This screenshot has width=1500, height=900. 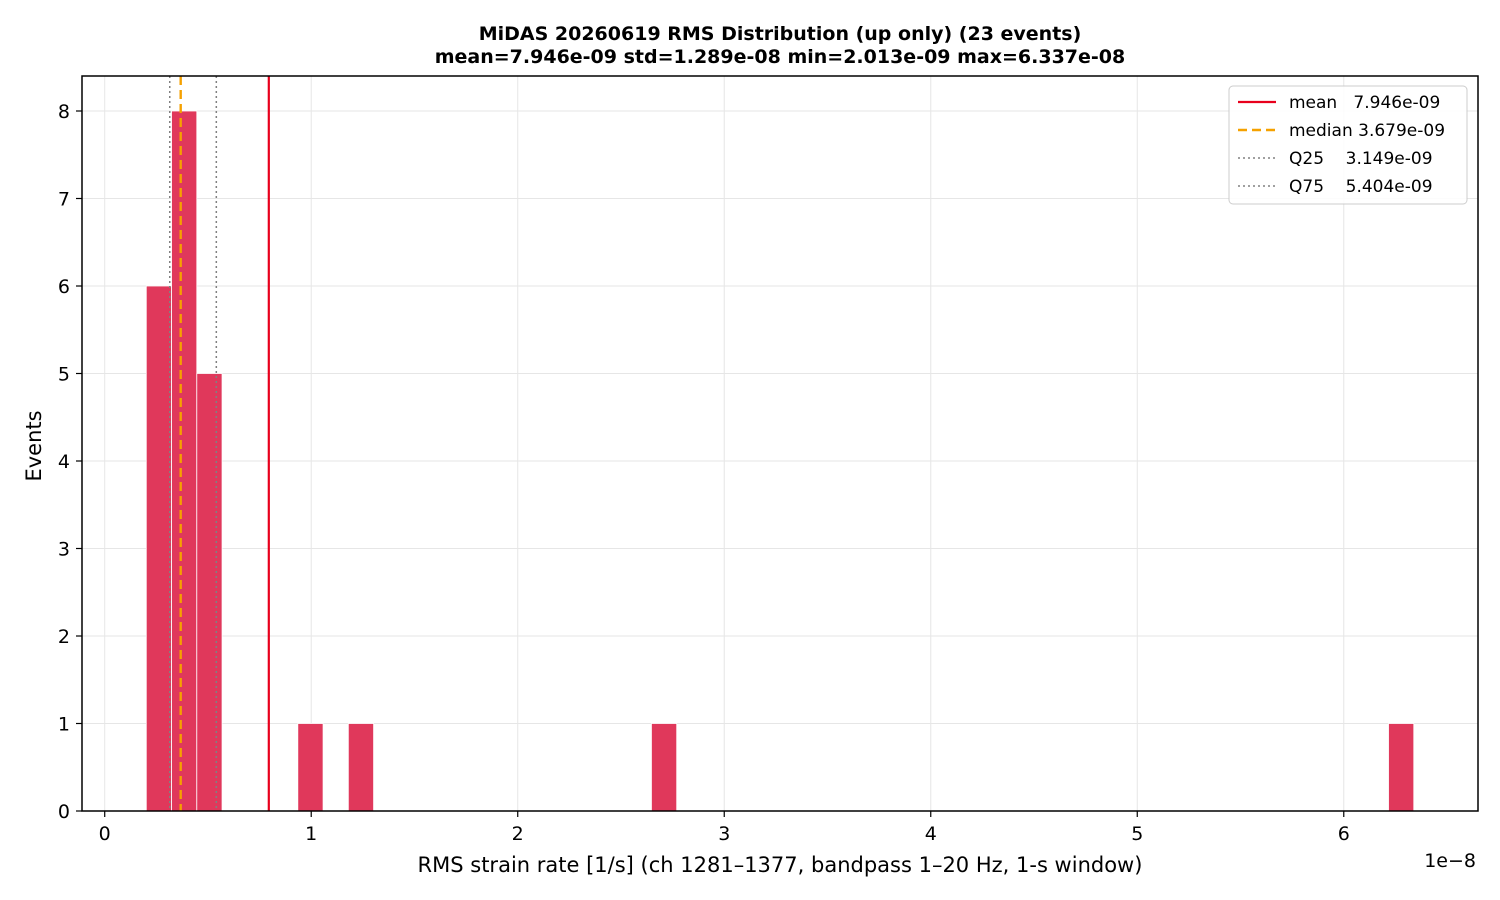 I want to click on x-axis-offset-label: 1e−8, so click(x=1450, y=861).